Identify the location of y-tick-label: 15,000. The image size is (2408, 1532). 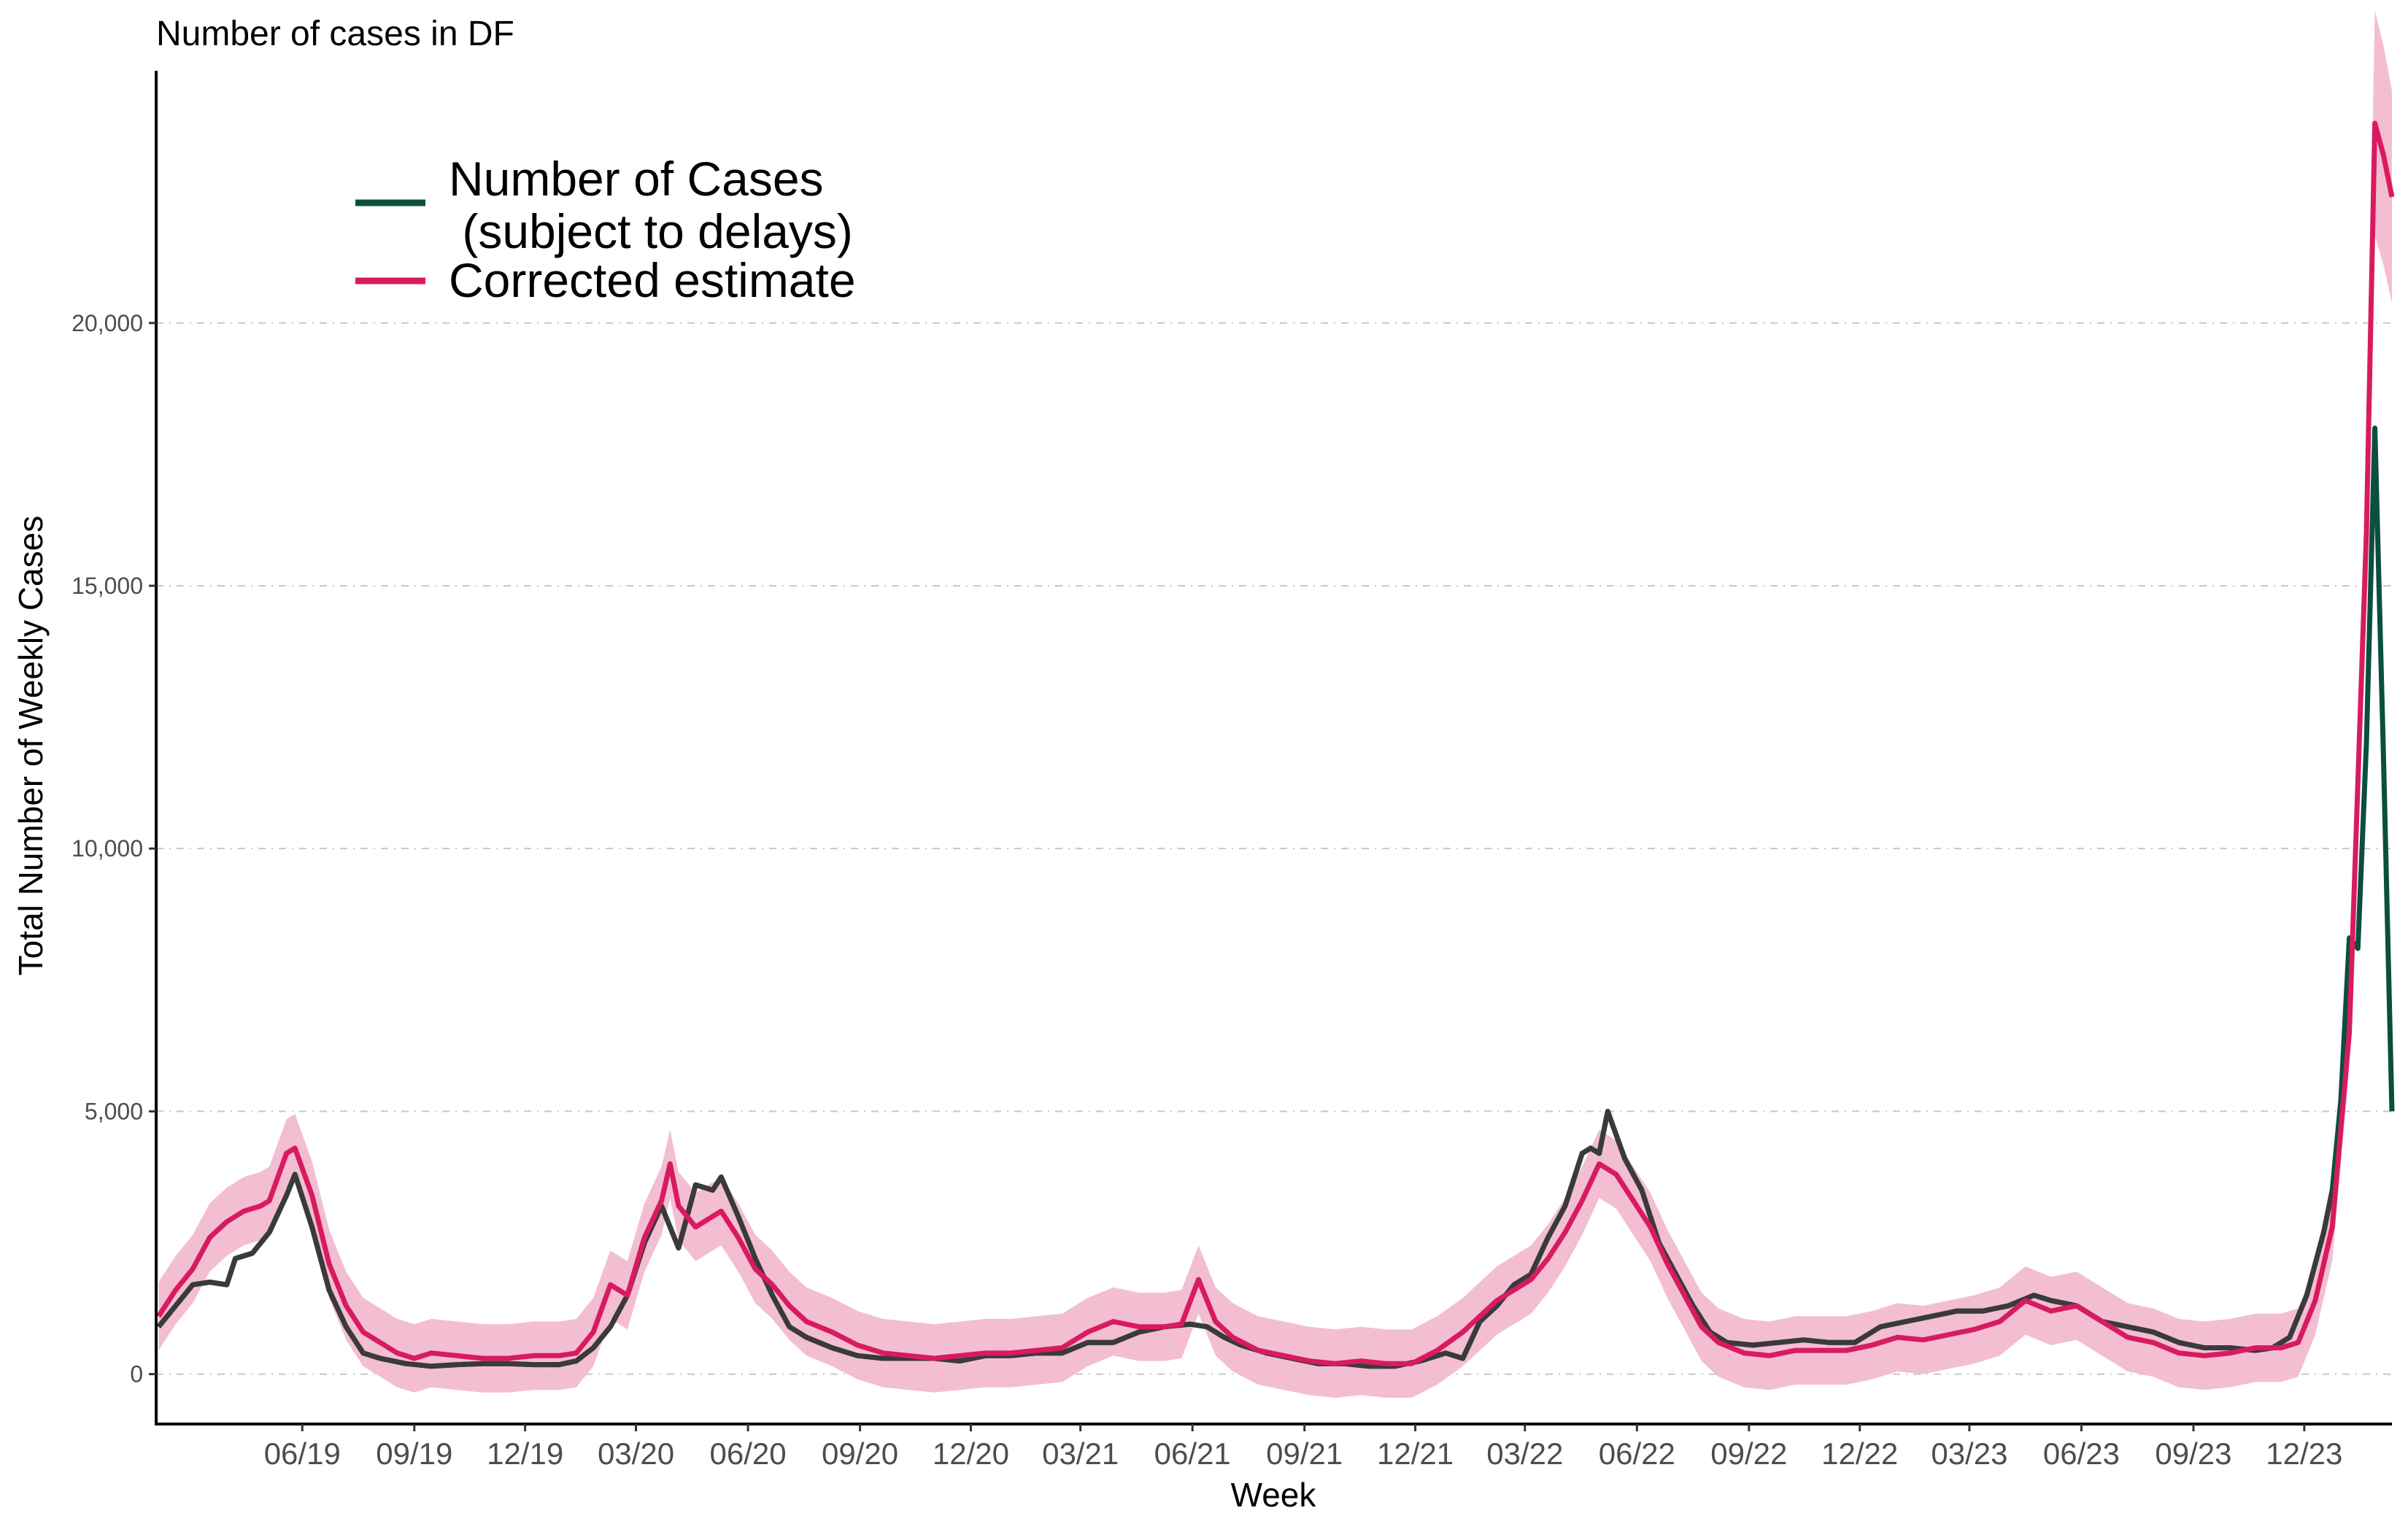
(107, 586).